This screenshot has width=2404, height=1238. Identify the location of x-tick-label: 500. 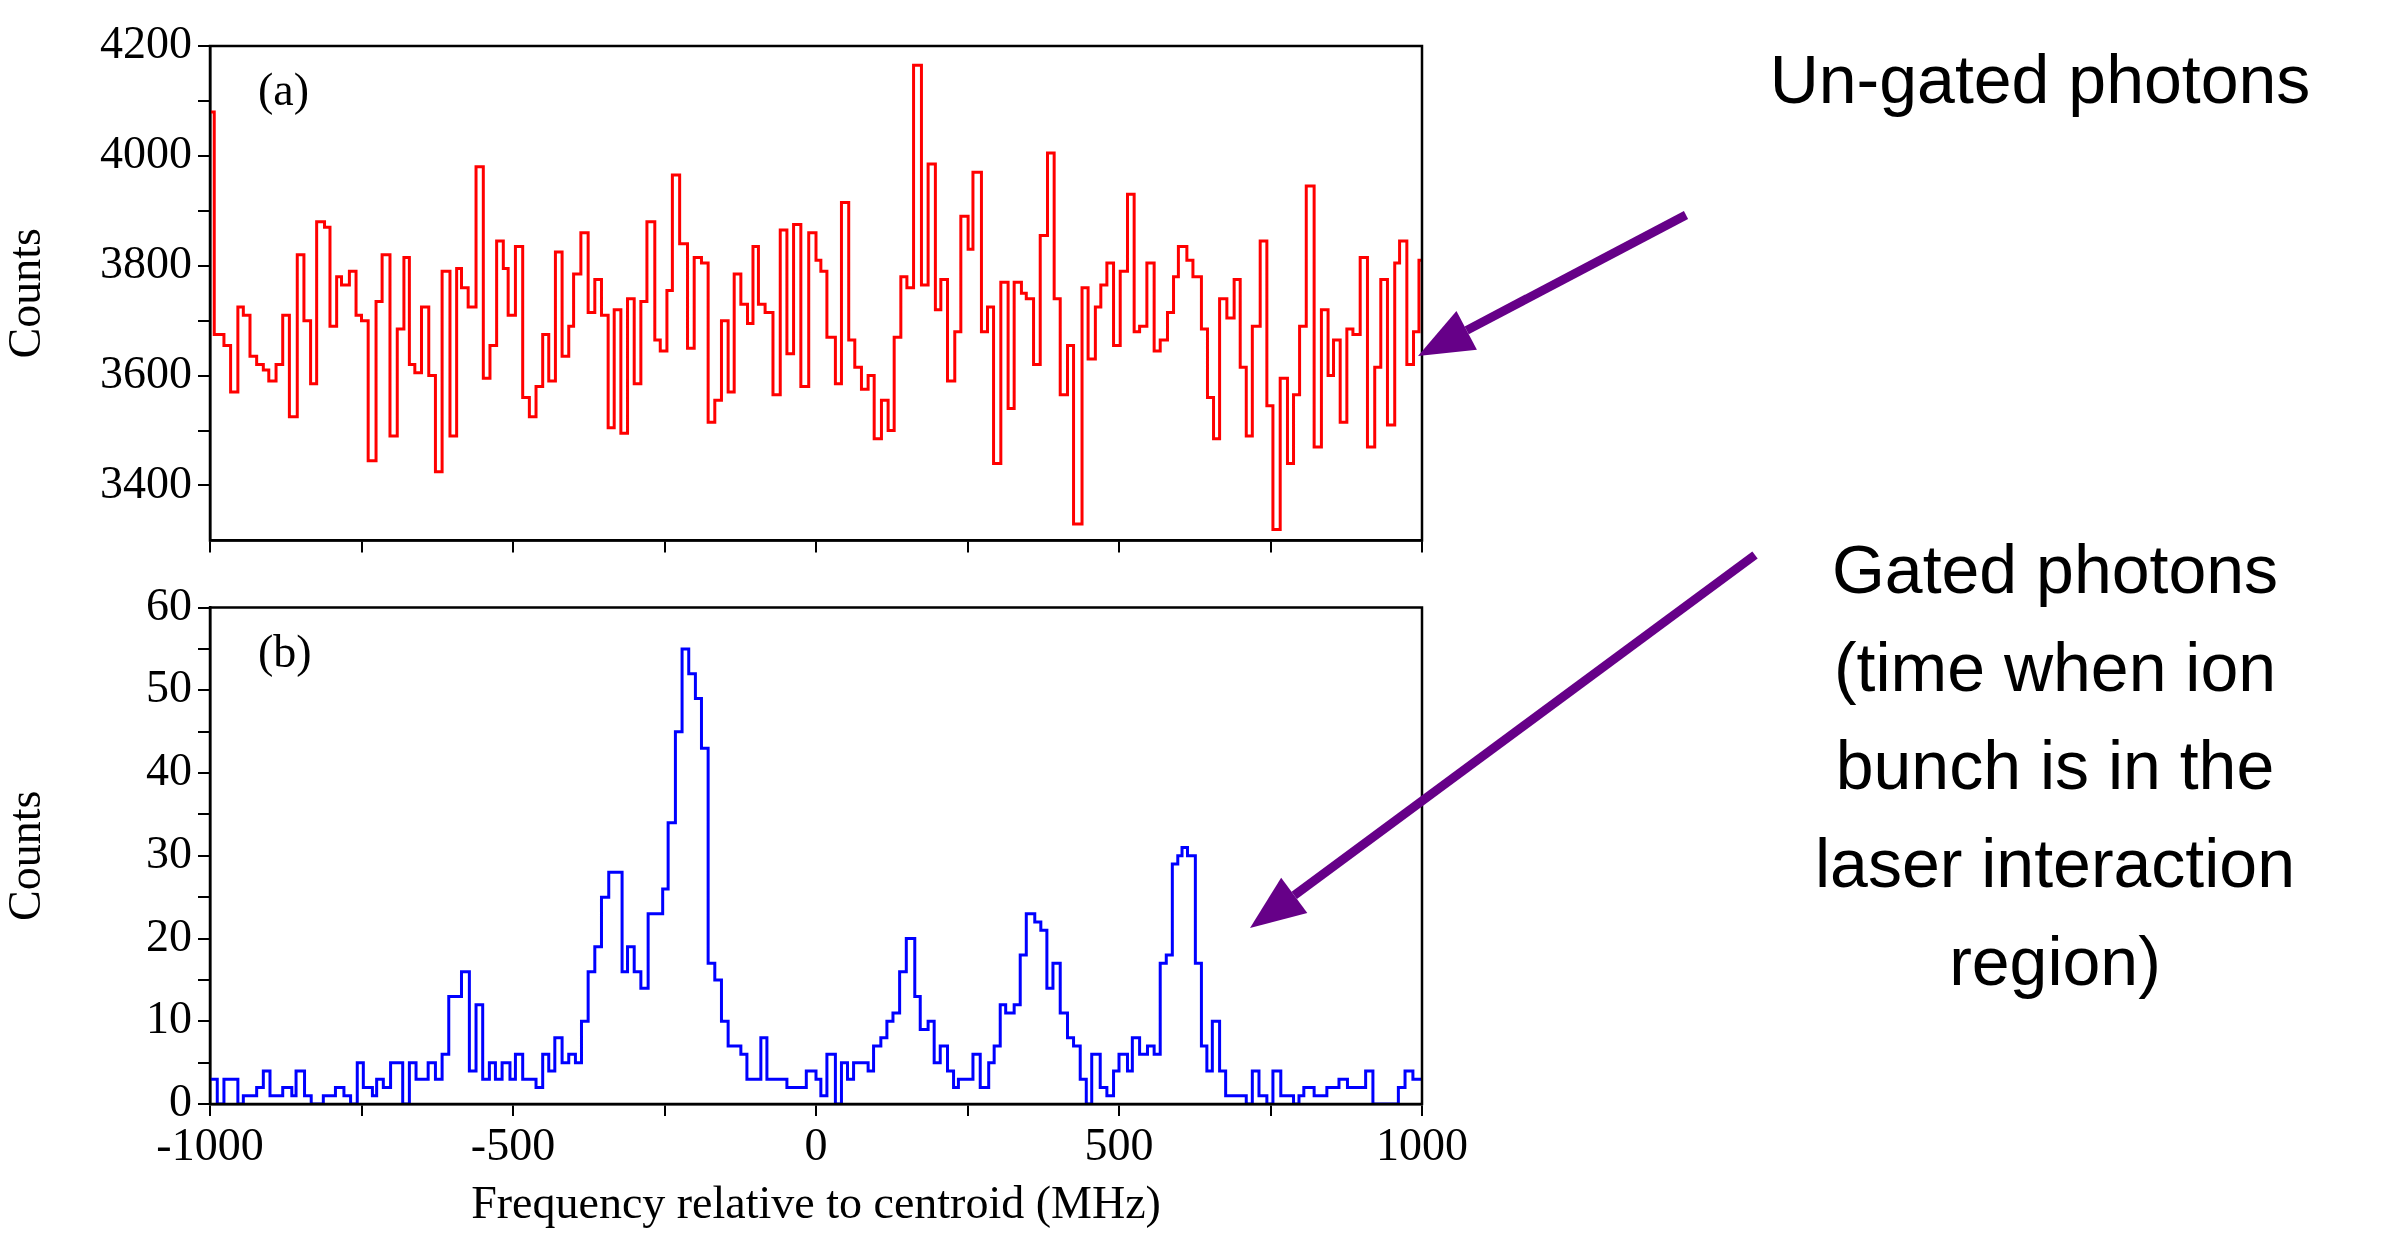
(1119, 1144).